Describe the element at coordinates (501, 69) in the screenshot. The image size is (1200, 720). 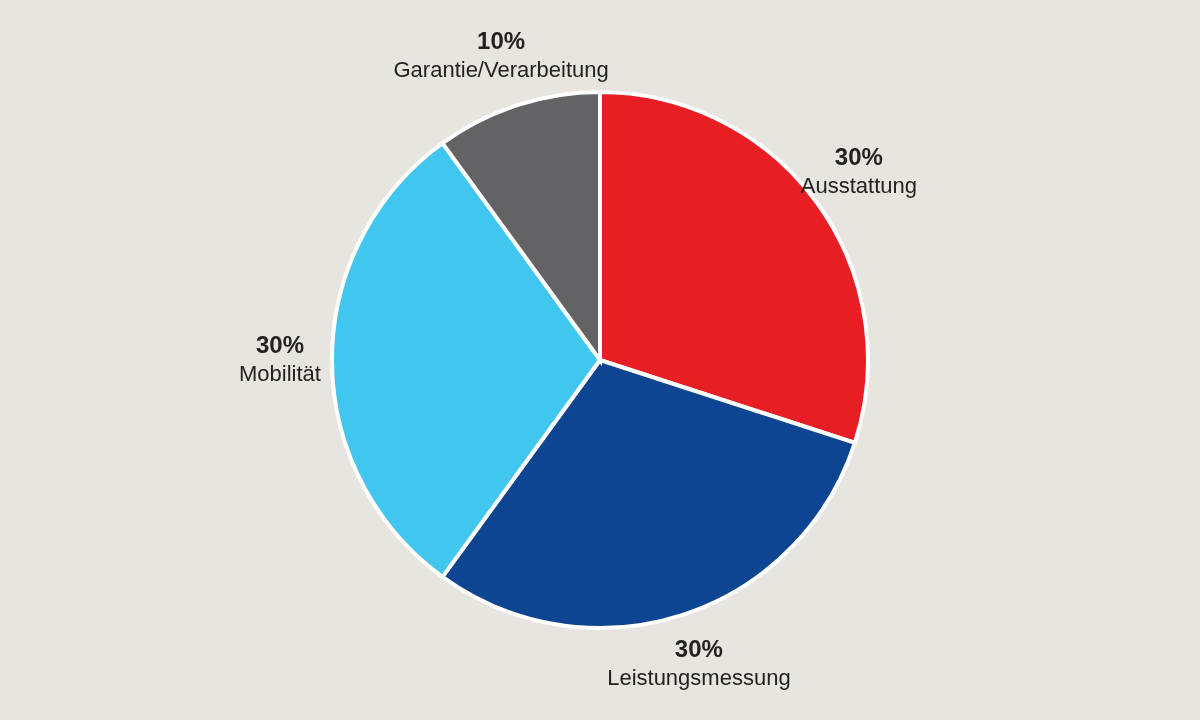
I see `slice-label: Garantie/Verarbeitung` at that location.